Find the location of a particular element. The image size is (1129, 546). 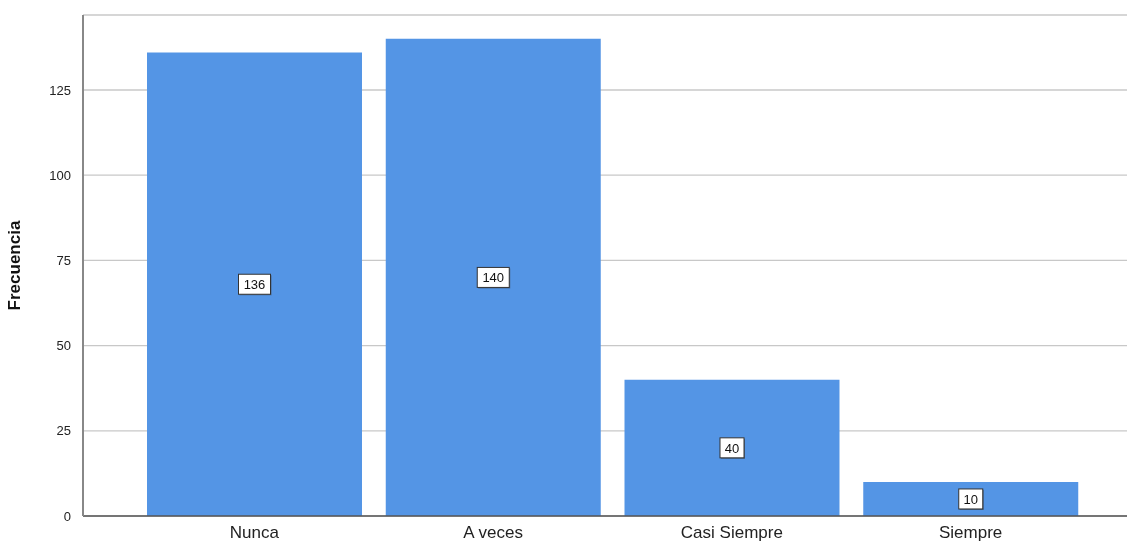

y-tick-label: 50 is located at coordinates (63, 346).